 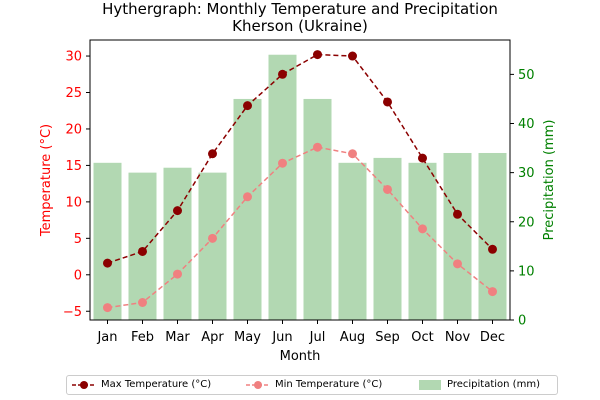 What do you see at coordinates (430, 385) in the screenshot?
I see `legend-precip-marker` at bounding box center [430, 385].